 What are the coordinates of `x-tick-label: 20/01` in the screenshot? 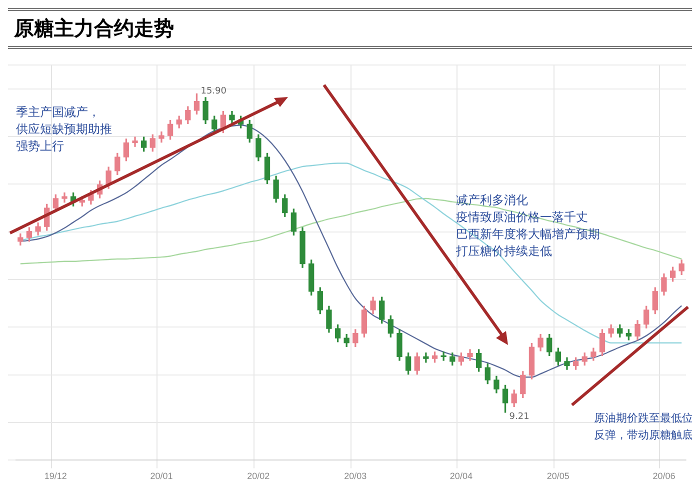 It's located at (161, 476).